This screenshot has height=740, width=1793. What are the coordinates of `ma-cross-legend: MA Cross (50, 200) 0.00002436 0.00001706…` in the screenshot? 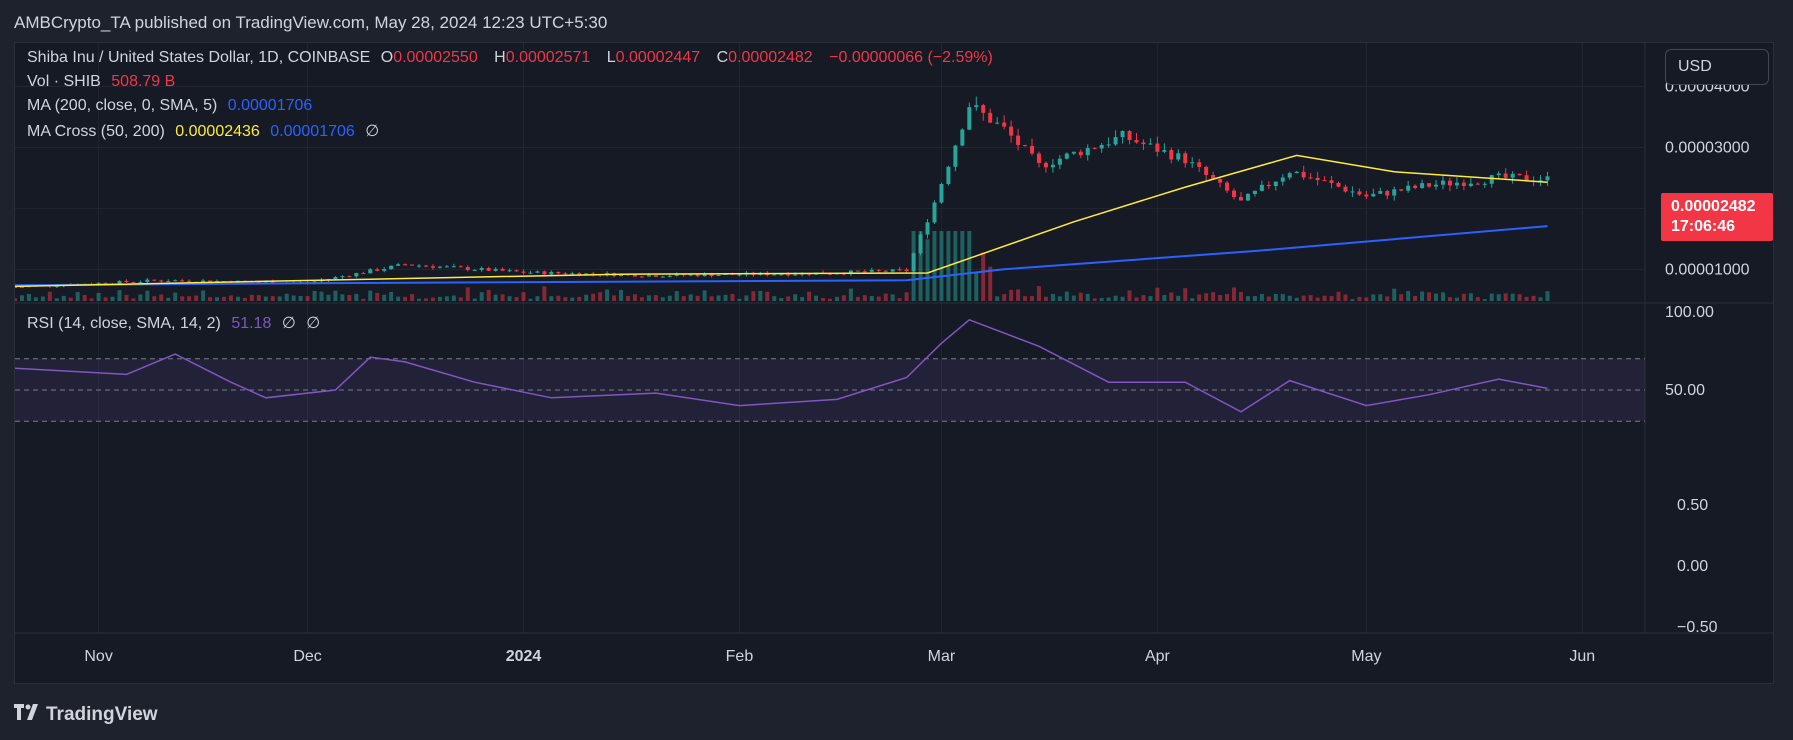 It's located at (206, 131).